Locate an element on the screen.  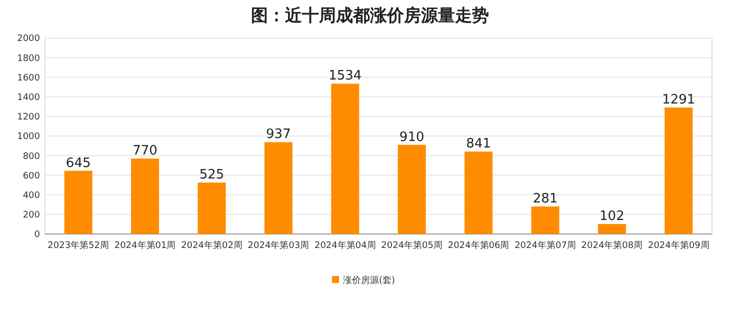
data-label: 645 is located at coordinates (78, 163).